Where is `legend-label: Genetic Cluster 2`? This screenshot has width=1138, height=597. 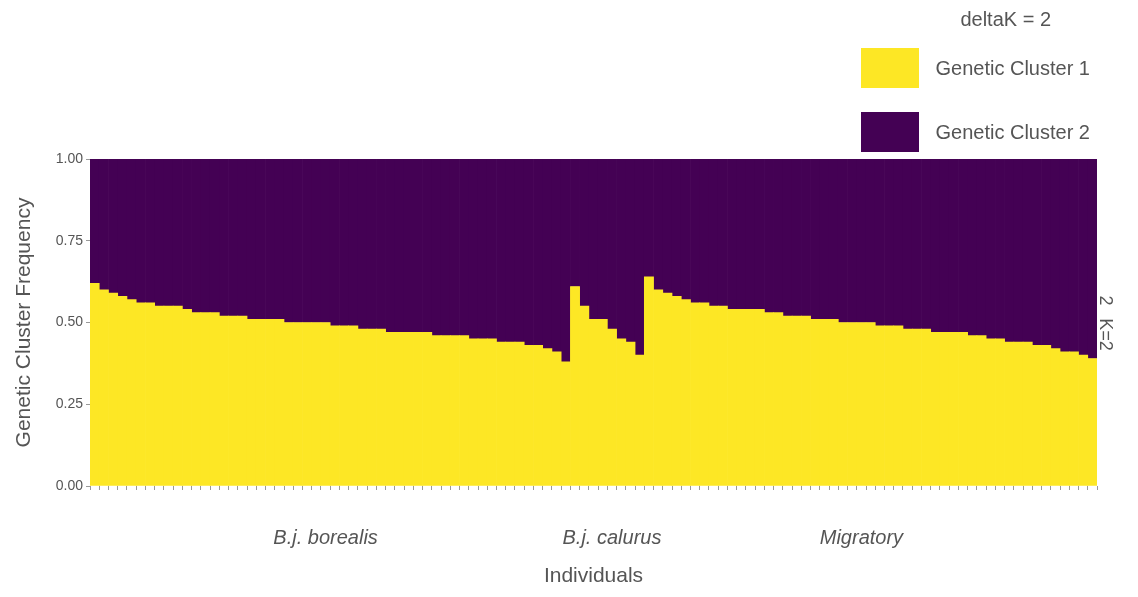
legend-label: Genetic Cluster 2 is located at coordinates (1012, 132).